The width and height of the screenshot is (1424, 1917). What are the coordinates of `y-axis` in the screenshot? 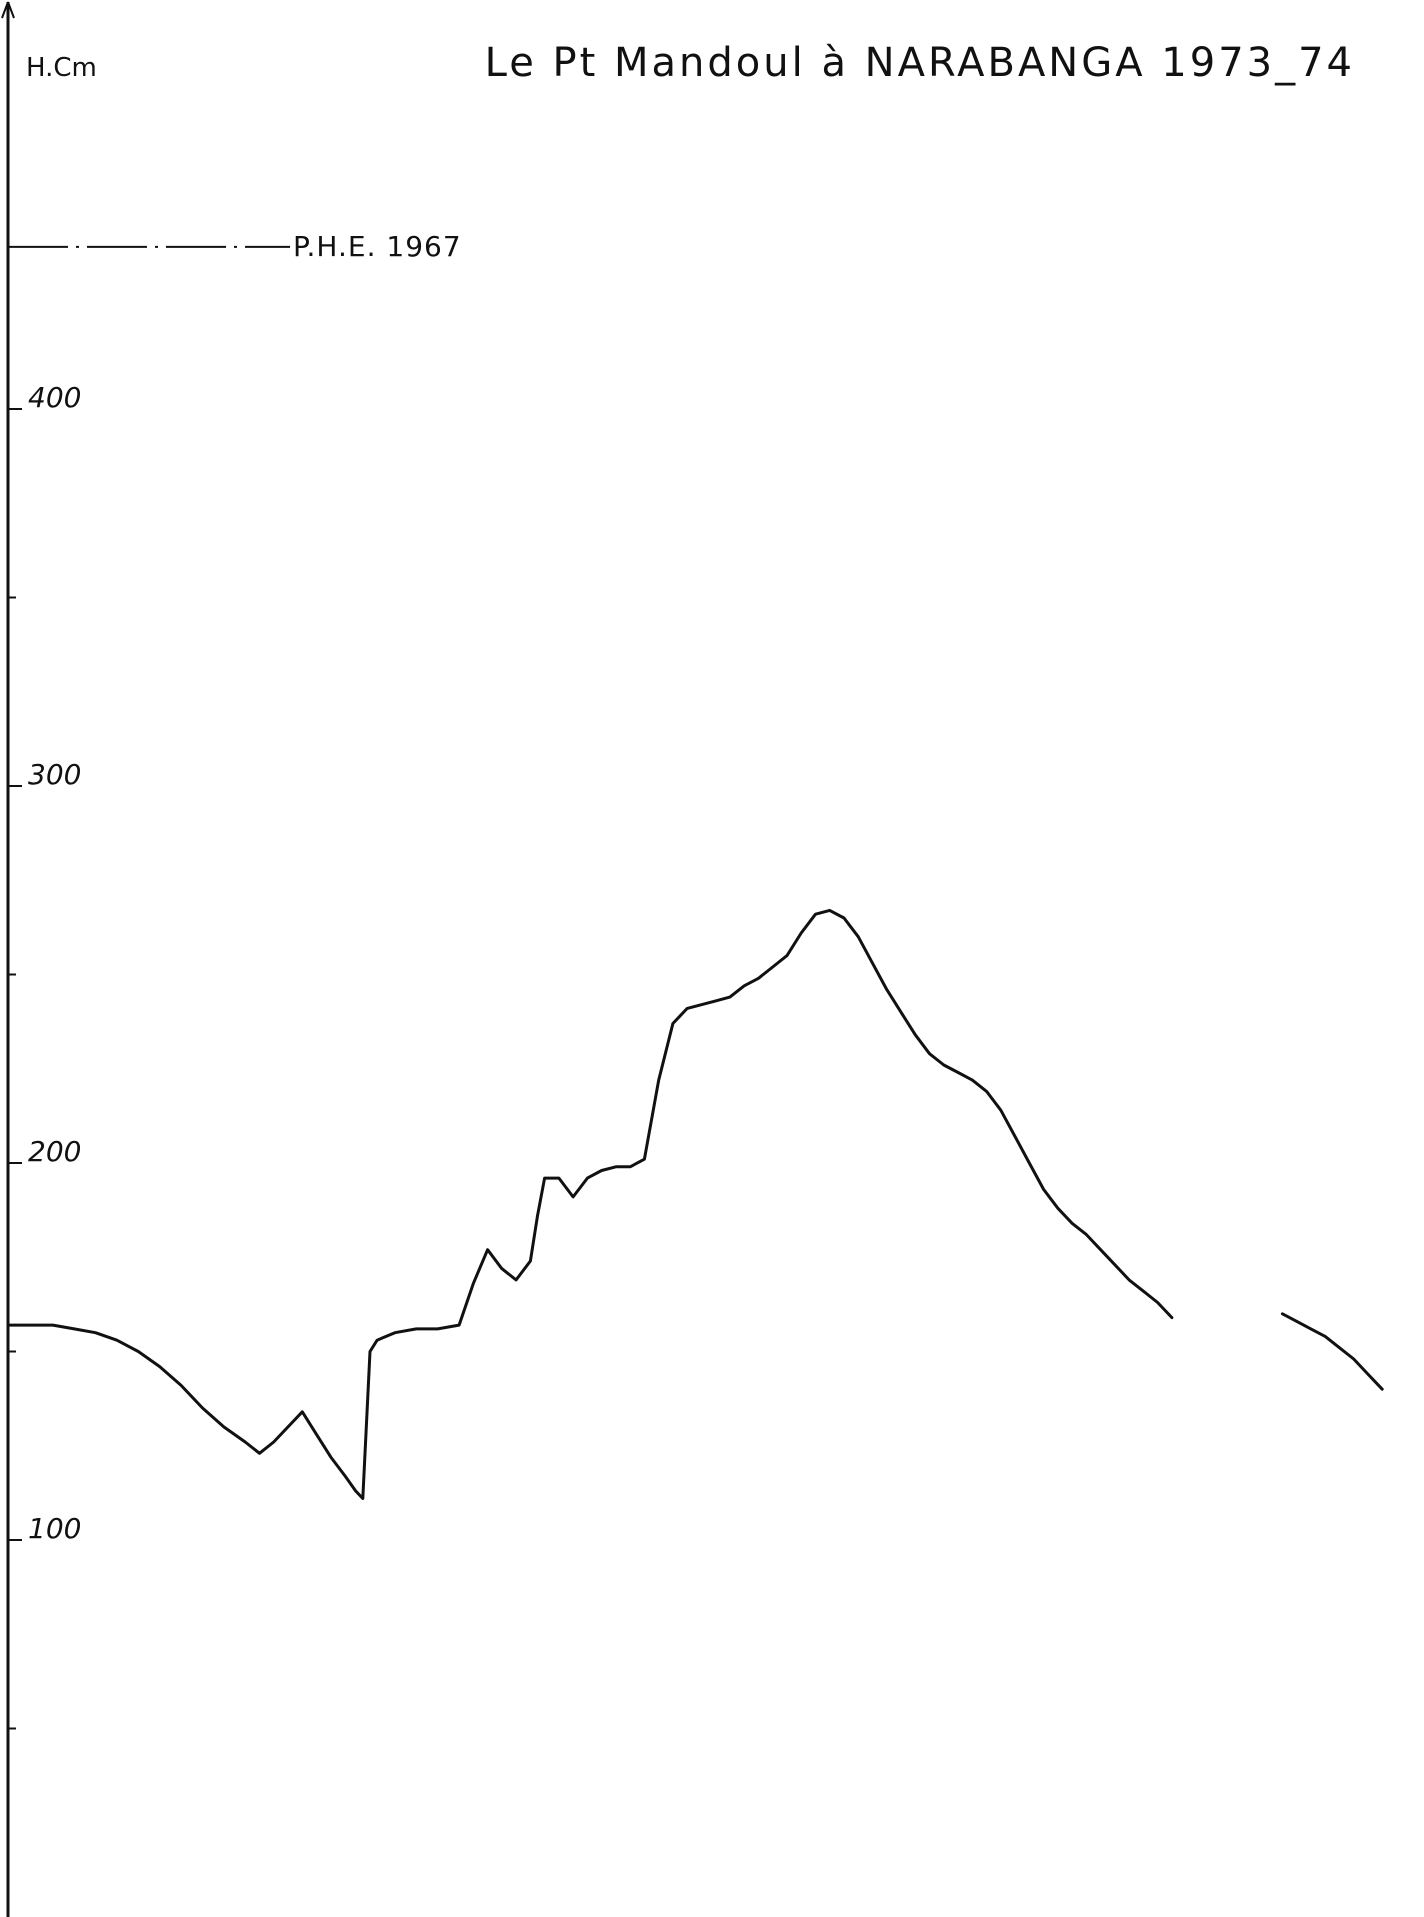 It's located at (8, 959).